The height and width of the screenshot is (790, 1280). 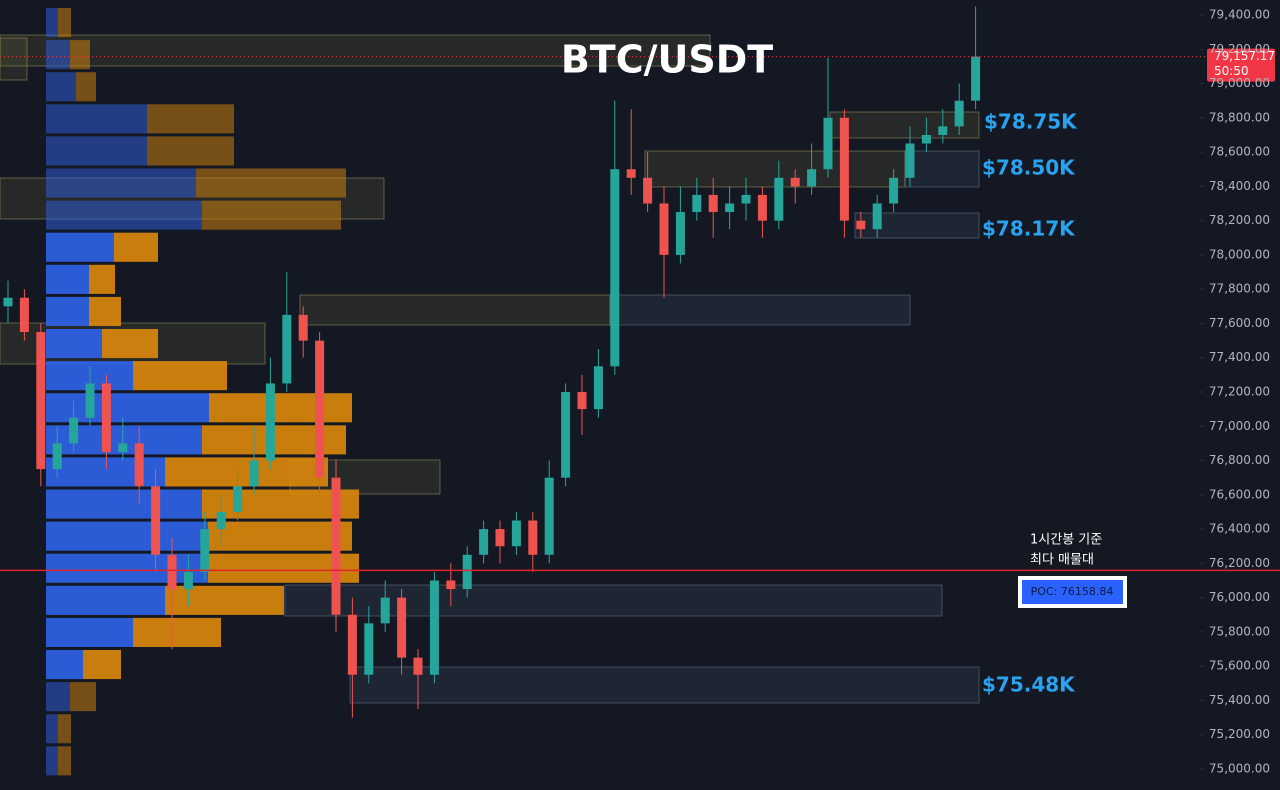 What do you see at coordinates (1239, 631) in the screenshot?
I see `y-tick-label: 75,800.00` at bounding box center [1239, 631].